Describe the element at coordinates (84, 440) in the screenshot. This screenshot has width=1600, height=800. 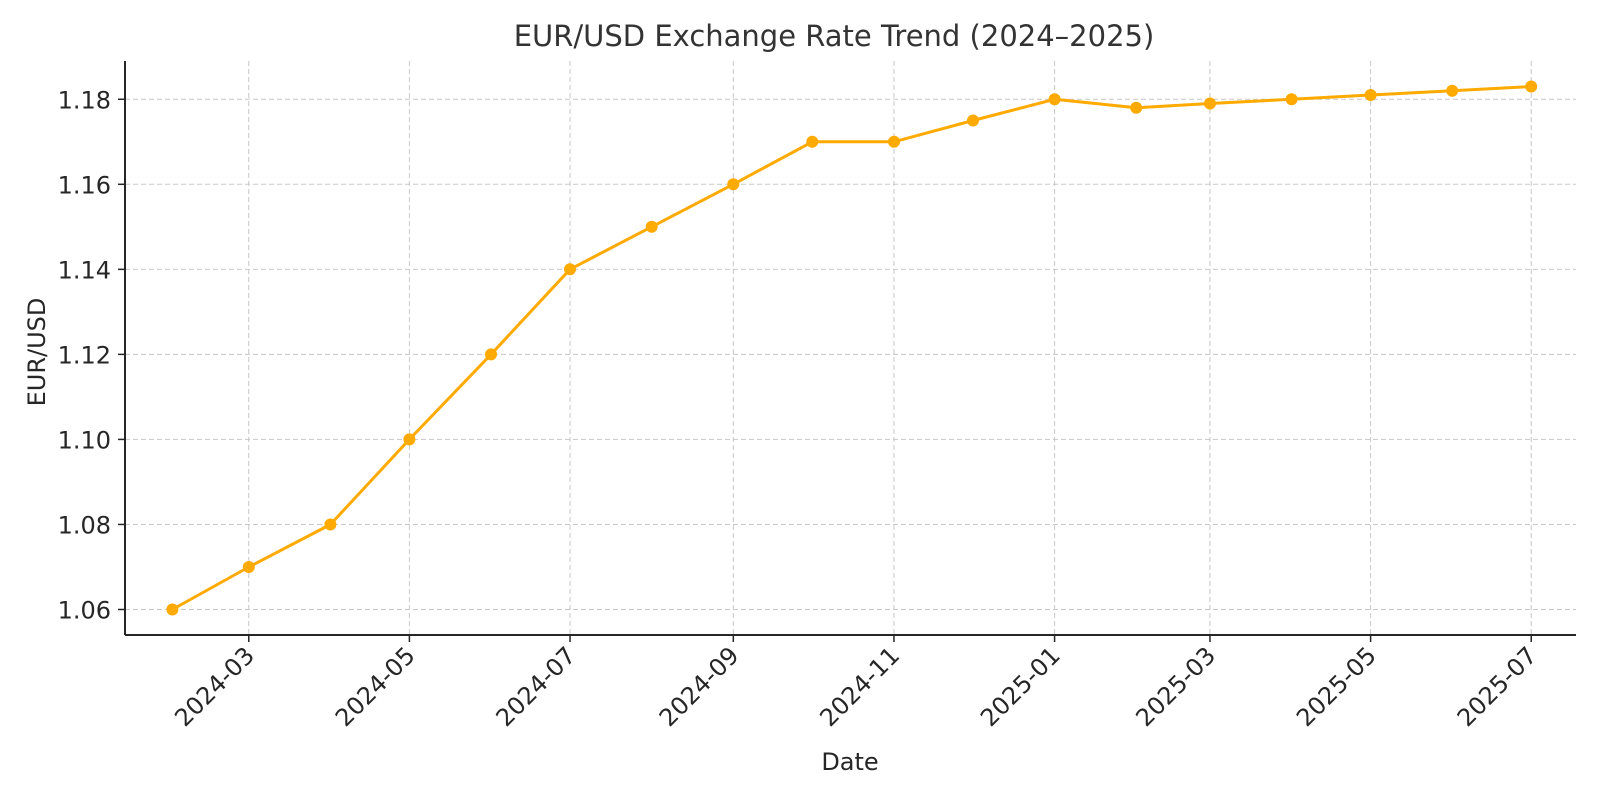
I see `y-tick-label: 1.10` at that location.